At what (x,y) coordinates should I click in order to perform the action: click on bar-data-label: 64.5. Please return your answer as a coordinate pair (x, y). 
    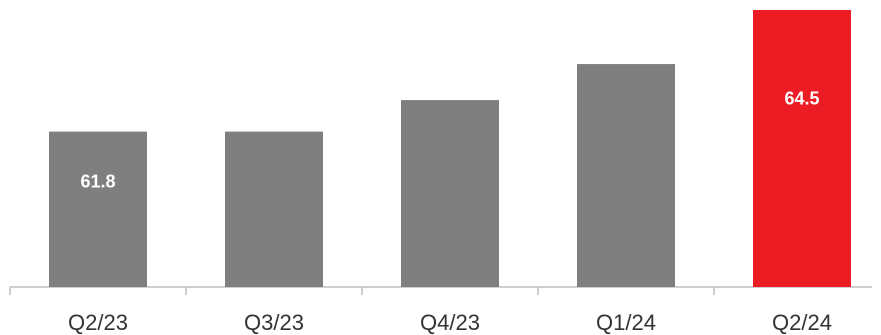
    Looking at the image, I should click on (801, 99).